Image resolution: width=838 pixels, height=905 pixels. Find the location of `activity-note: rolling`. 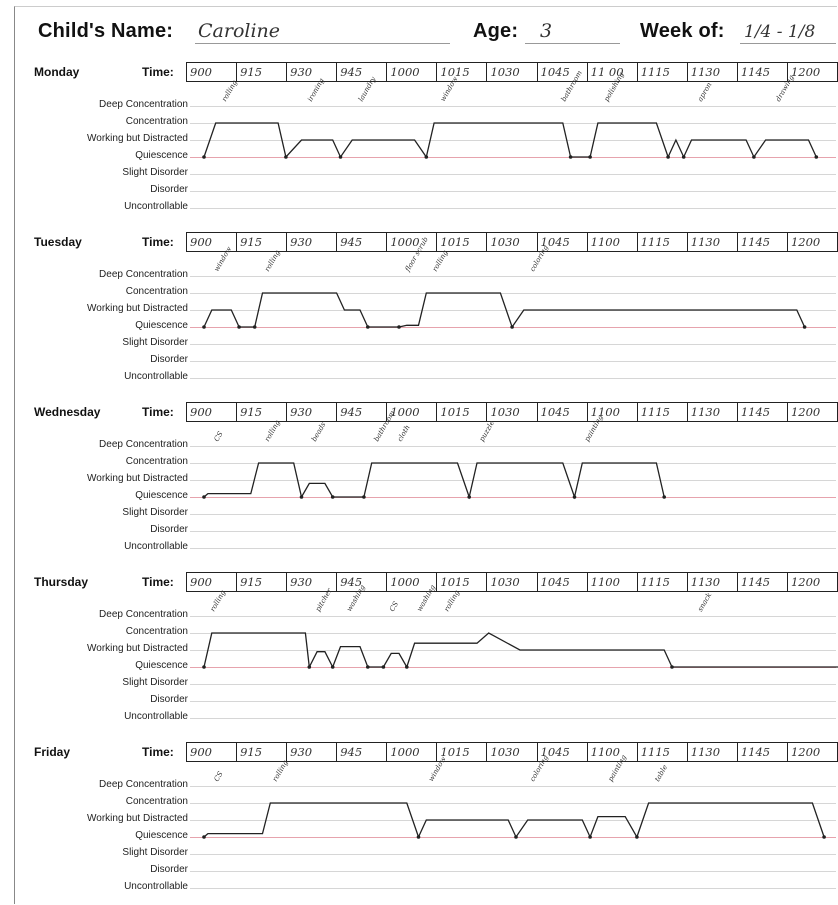

activity-note: rolling is located at coordinates (272, 260).